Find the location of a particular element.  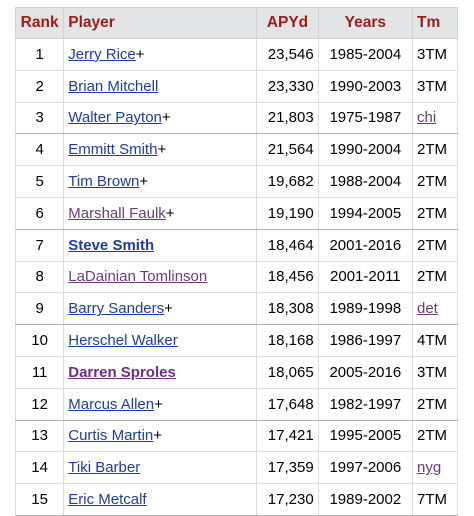

player-cell: Barry Sanders+ is located at coordinates (160, 309).